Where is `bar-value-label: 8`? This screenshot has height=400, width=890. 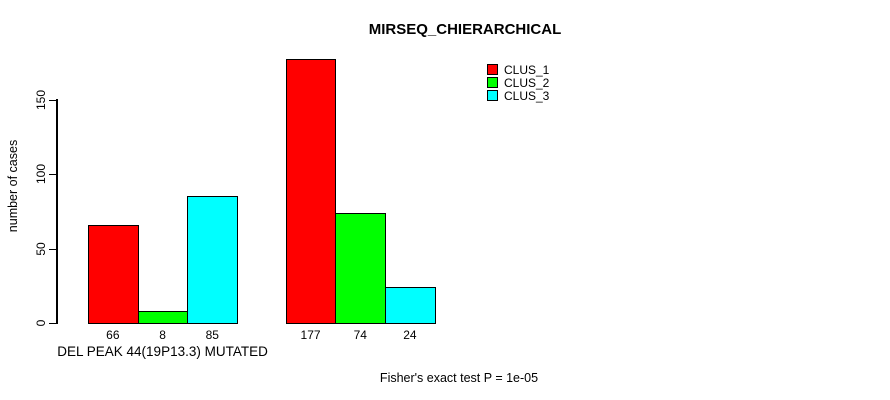 bar-value-label: 8 is located at coordinates (162, 335).